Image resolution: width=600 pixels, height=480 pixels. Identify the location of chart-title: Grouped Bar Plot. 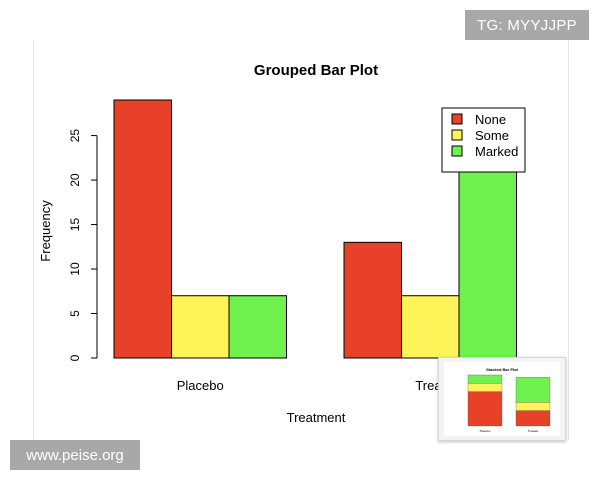
(316, 70).